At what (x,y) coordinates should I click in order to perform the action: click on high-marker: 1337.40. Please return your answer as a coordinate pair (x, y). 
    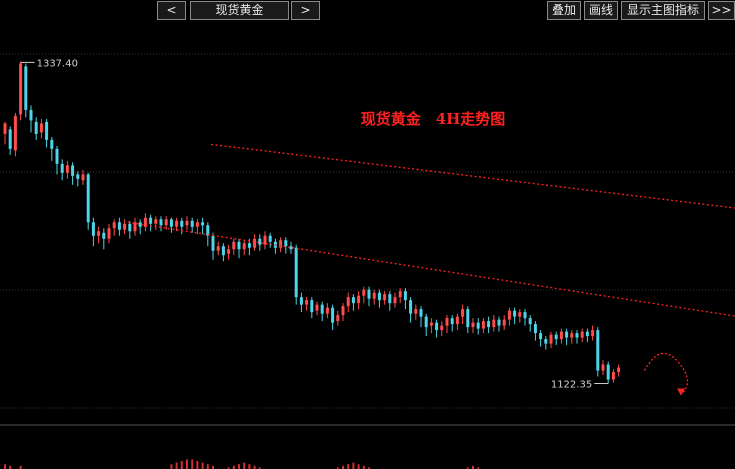
    Looking at the image, I should click on (49, 63).